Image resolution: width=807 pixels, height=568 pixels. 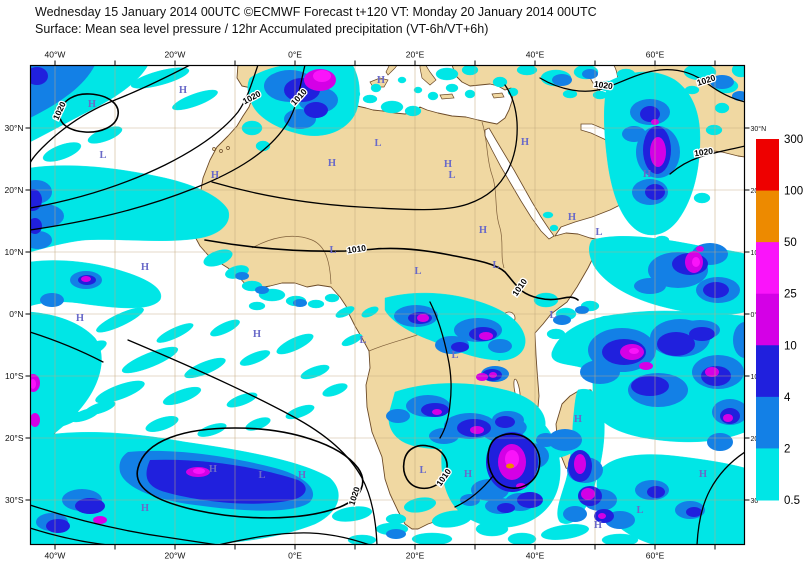 I want to click on lon-label-bottom: 60°E, so click(x=655, y=556).